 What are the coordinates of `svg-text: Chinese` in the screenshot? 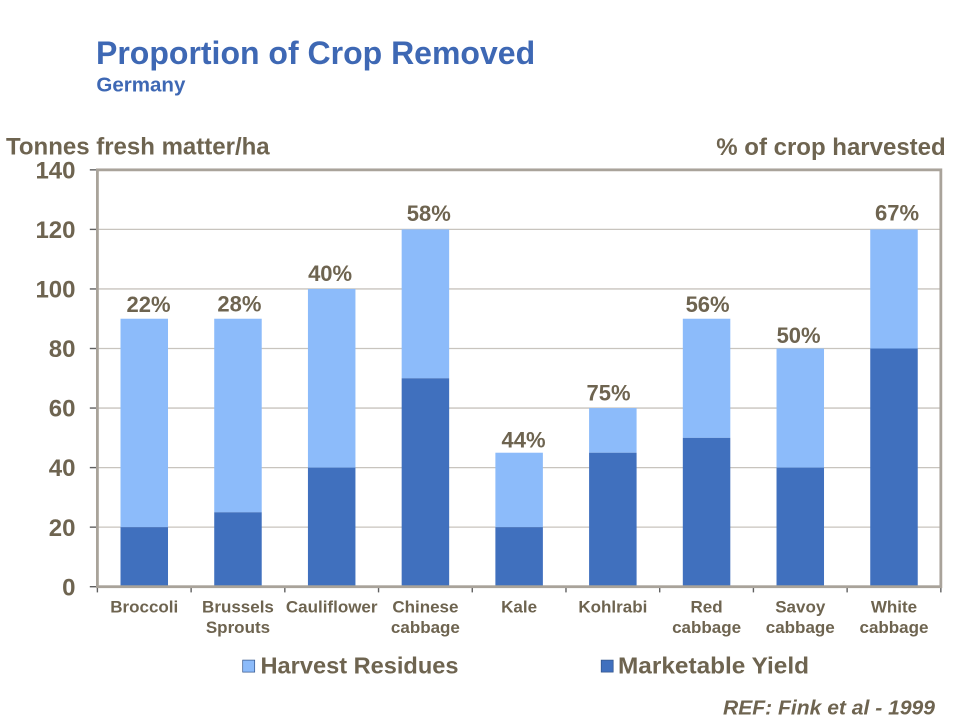 It's located at (425, 606).